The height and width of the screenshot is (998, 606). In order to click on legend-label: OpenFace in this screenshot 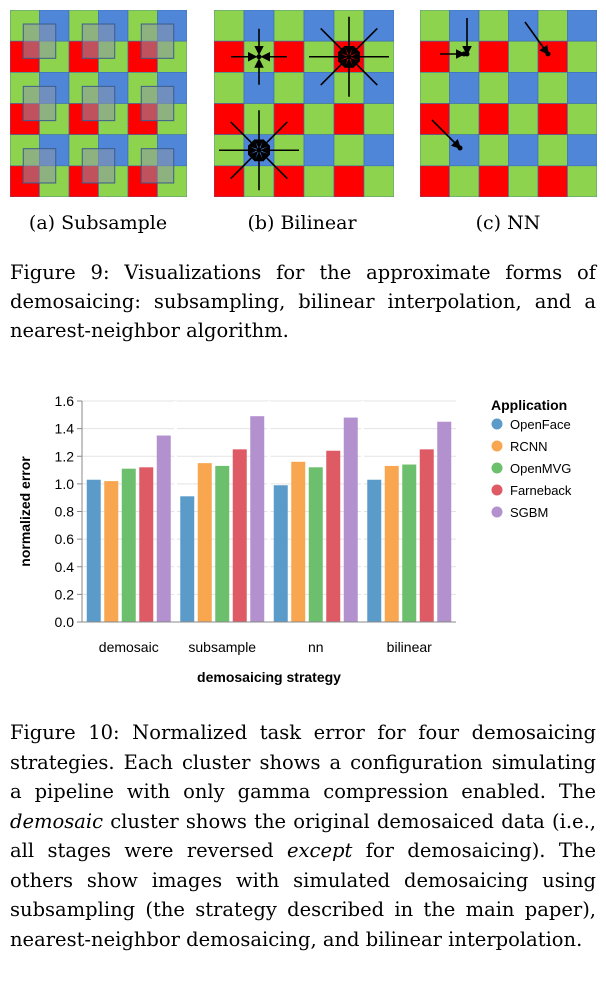, I will do `click(540, 424)`.